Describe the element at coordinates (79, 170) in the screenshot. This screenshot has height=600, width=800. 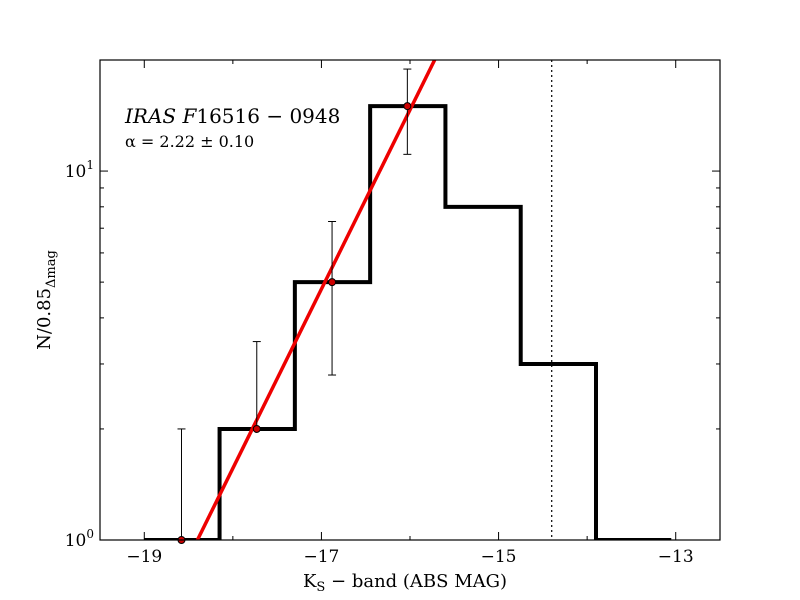
I see `y-tick-label: 10¹` at that location.